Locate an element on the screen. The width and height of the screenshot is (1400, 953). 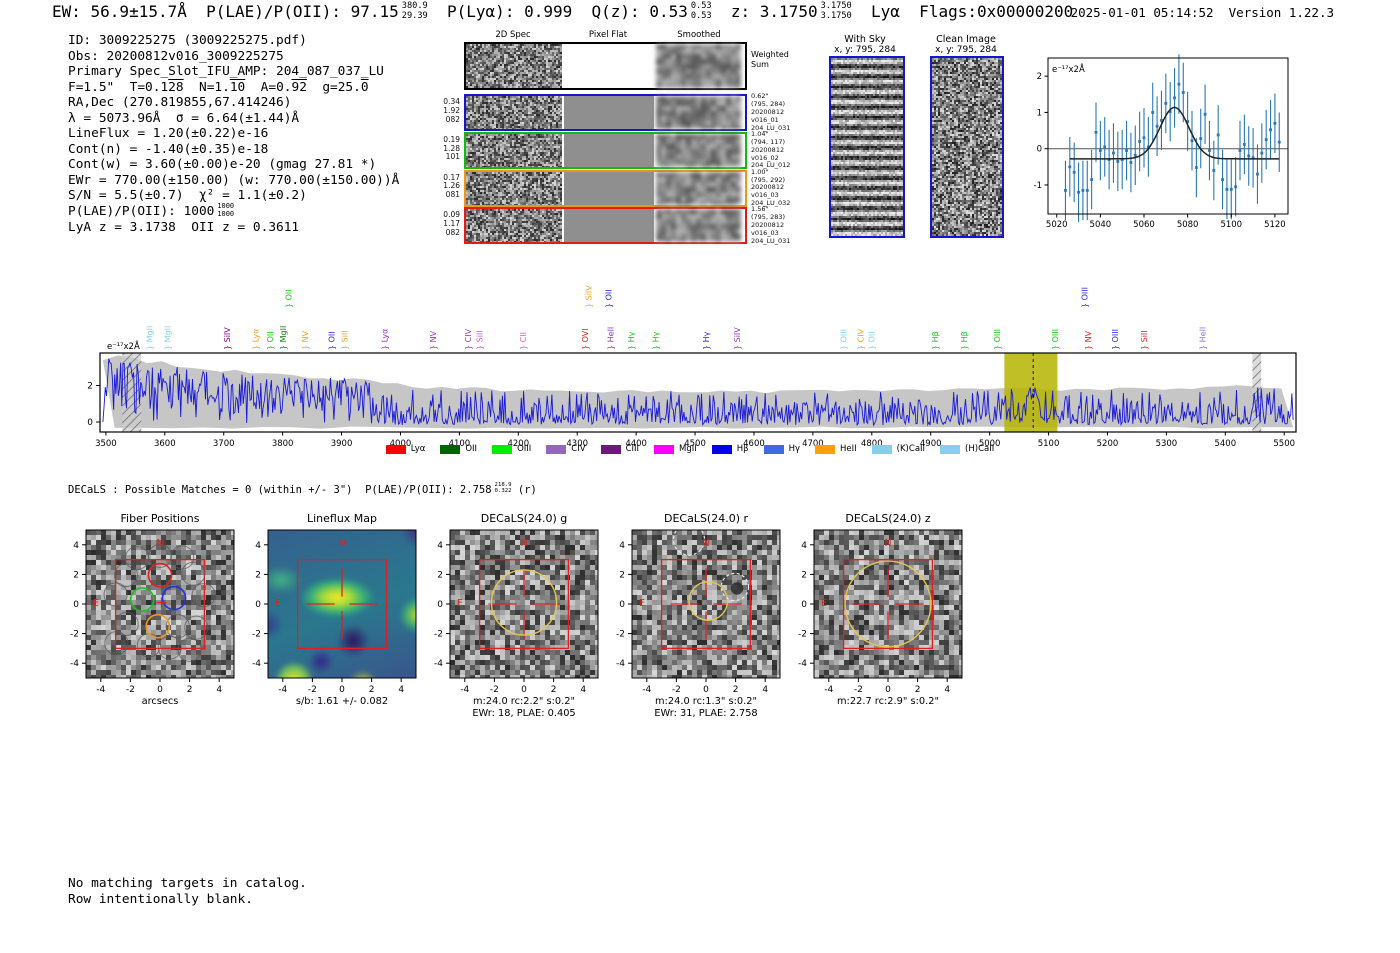
svg-text: 5020 is located at coordinates (1057, 225).